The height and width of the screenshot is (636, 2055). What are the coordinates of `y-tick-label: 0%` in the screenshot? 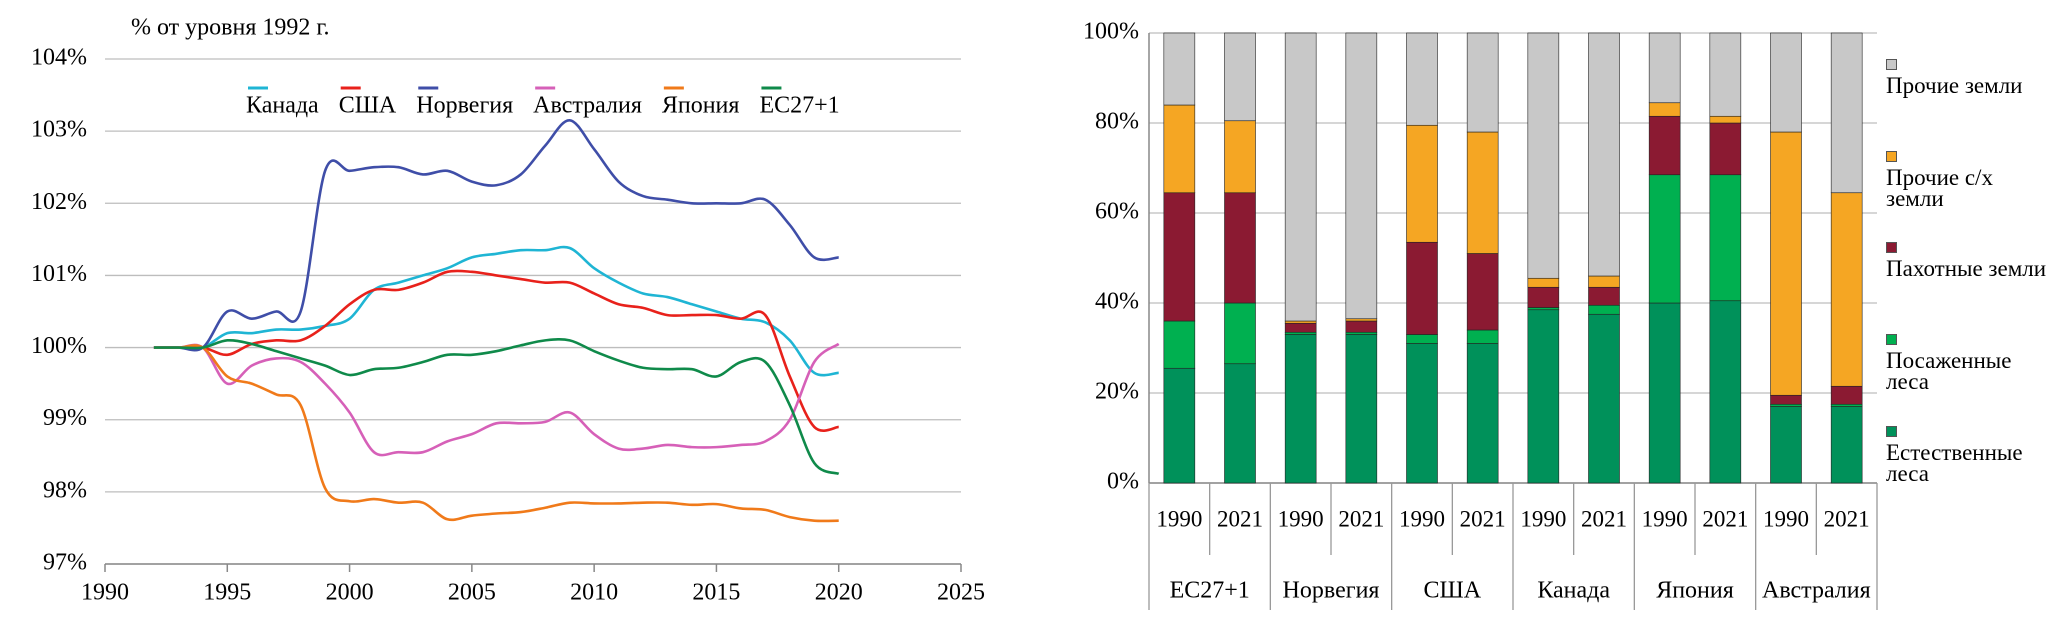 It's located at (1123, 482).